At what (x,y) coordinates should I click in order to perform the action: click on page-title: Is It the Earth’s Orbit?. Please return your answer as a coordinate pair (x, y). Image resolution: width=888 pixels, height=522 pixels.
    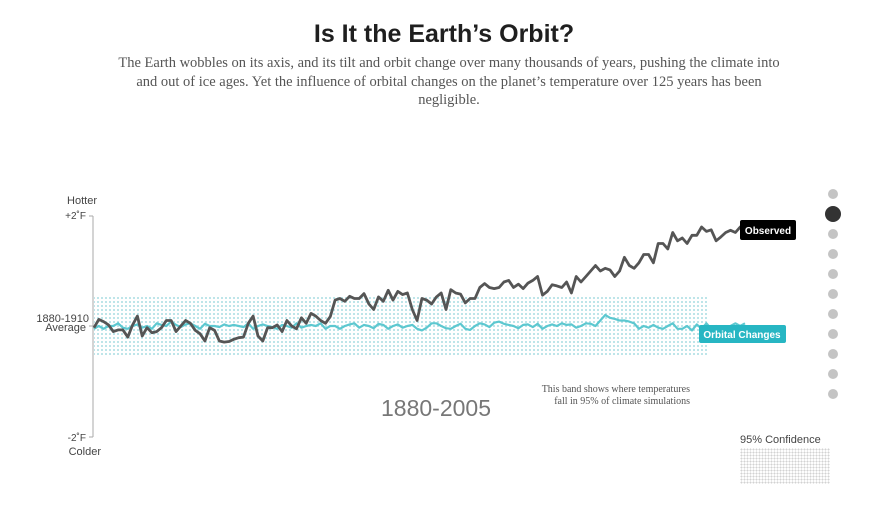
    Looking at the image, I should click on (444, 34).